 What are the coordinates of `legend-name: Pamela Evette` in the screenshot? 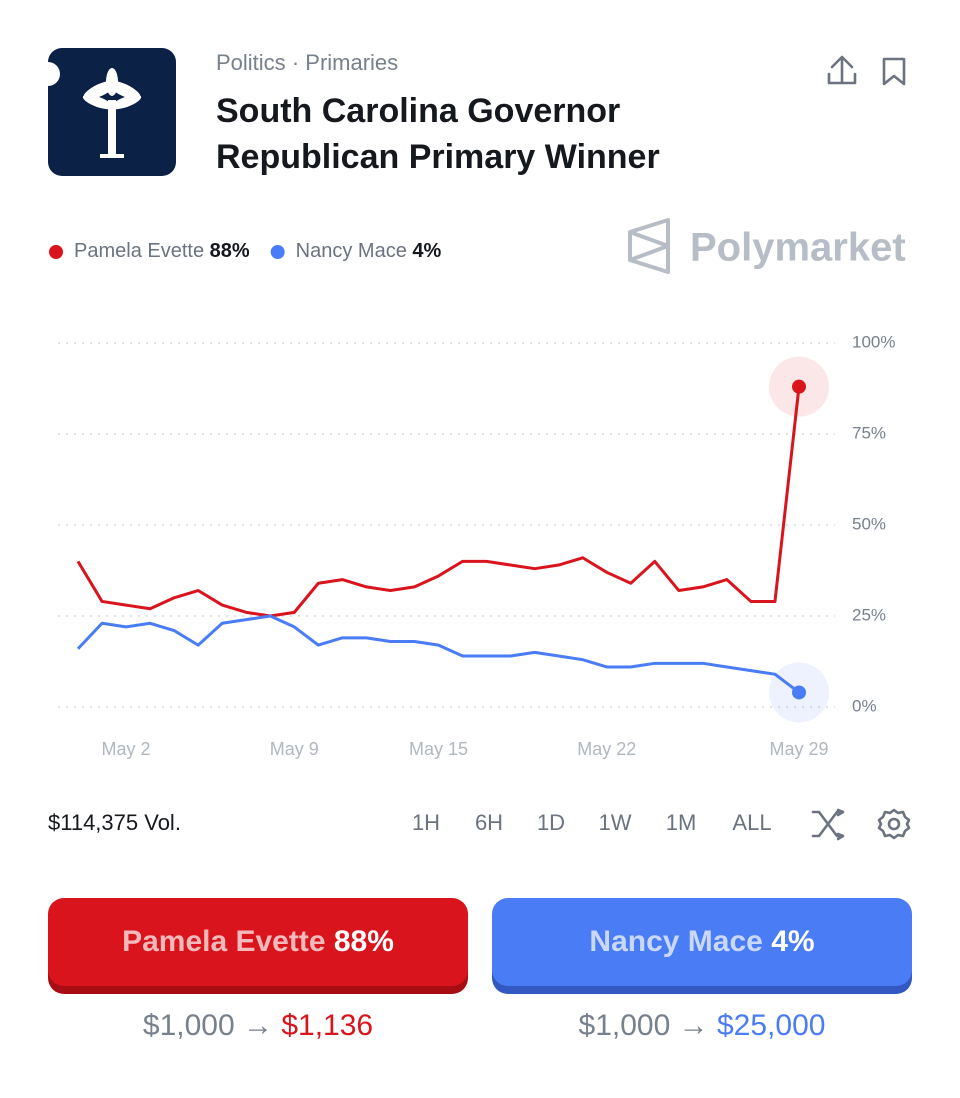 It's located at (139, 251).